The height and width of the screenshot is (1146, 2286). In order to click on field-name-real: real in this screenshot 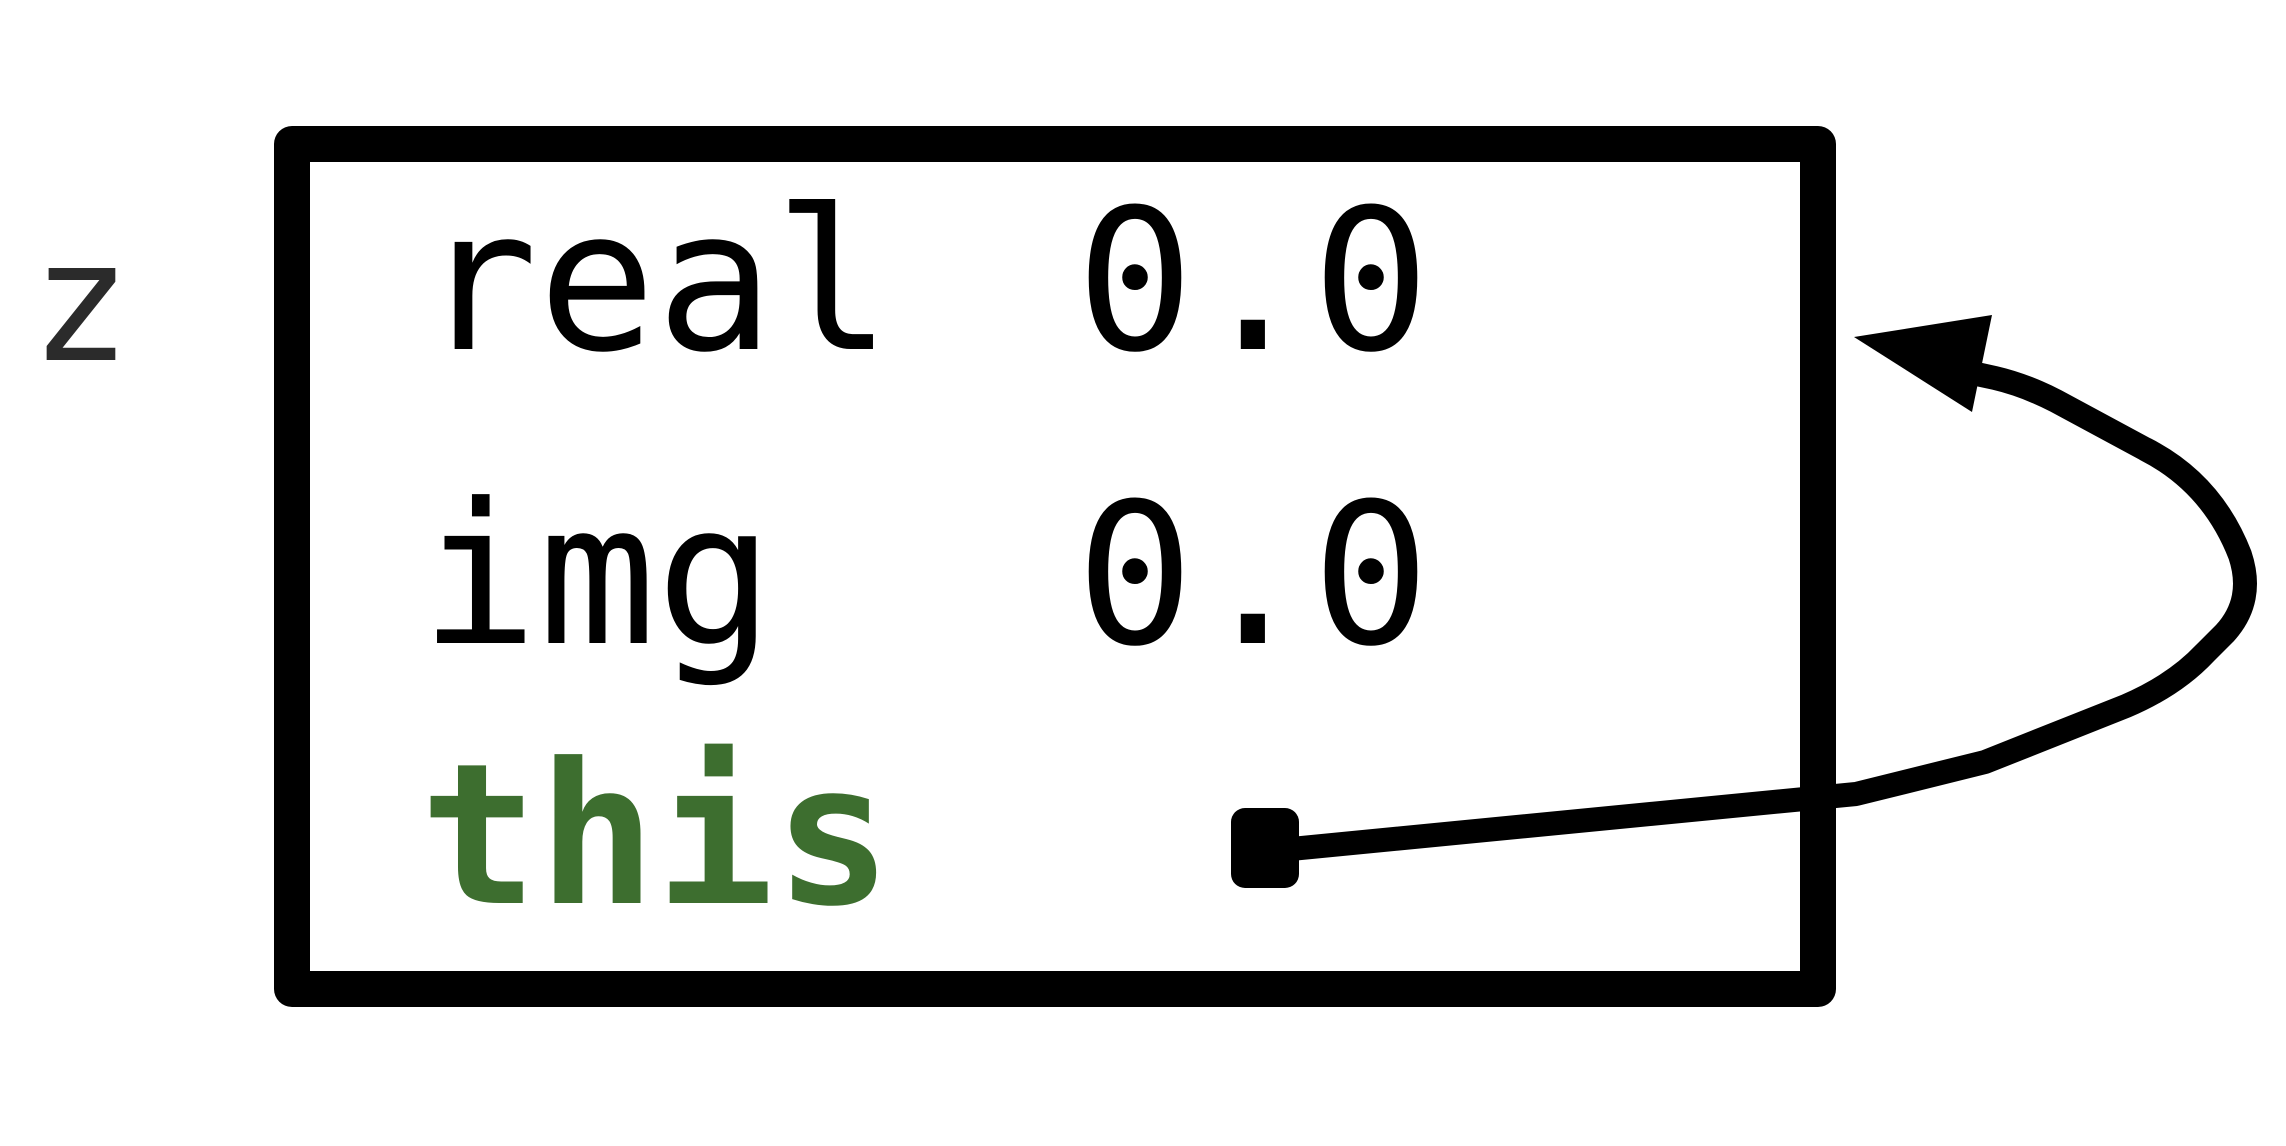, I will do `click(656, 282)`.